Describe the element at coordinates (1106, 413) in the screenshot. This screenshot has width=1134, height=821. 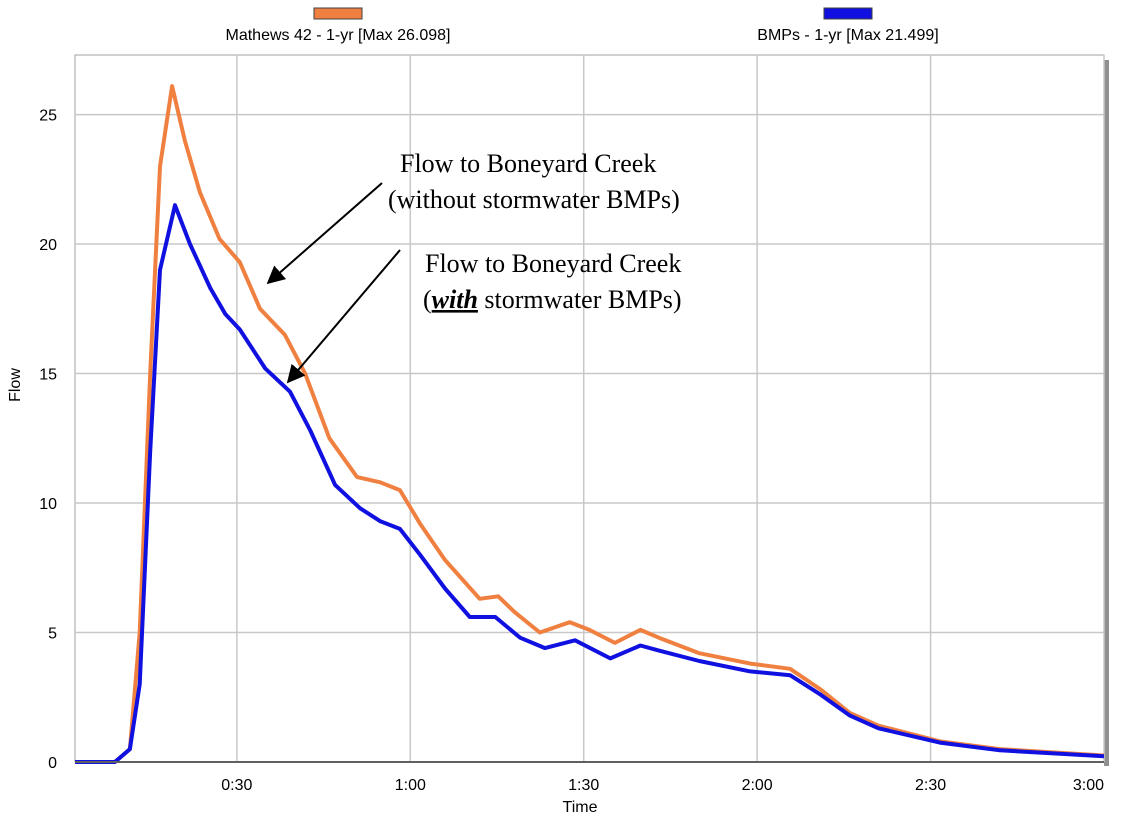
I see `plot-shadow` at that location.